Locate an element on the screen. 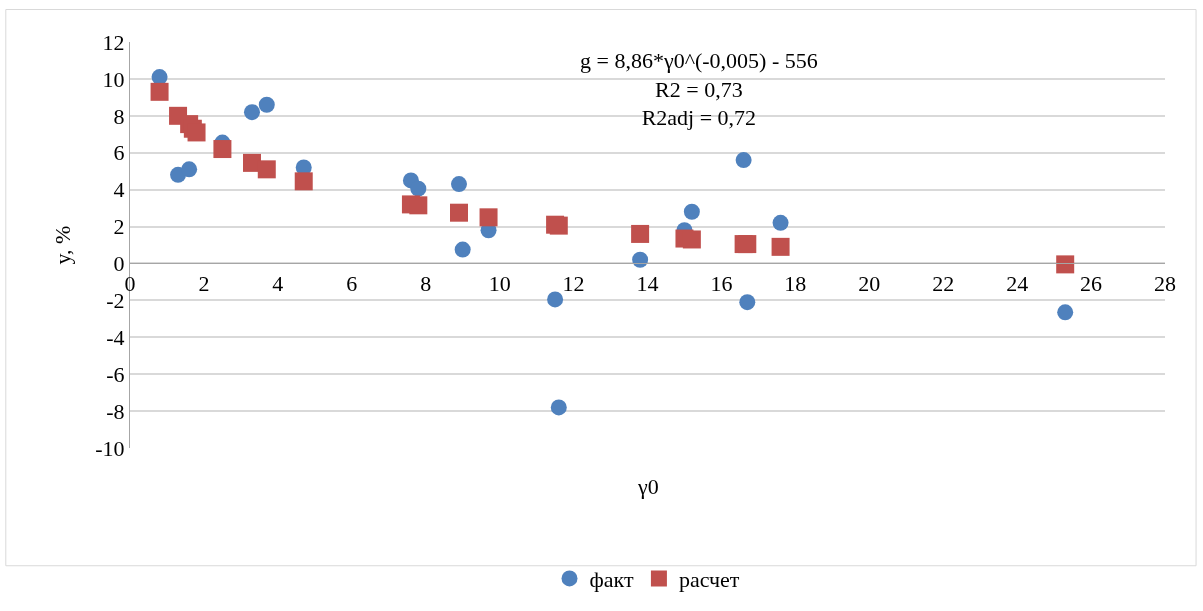 Image resolution: width=1203 pixels, height=611 pixels. x-tick-label: 22 is located at coordinates (943, 283).